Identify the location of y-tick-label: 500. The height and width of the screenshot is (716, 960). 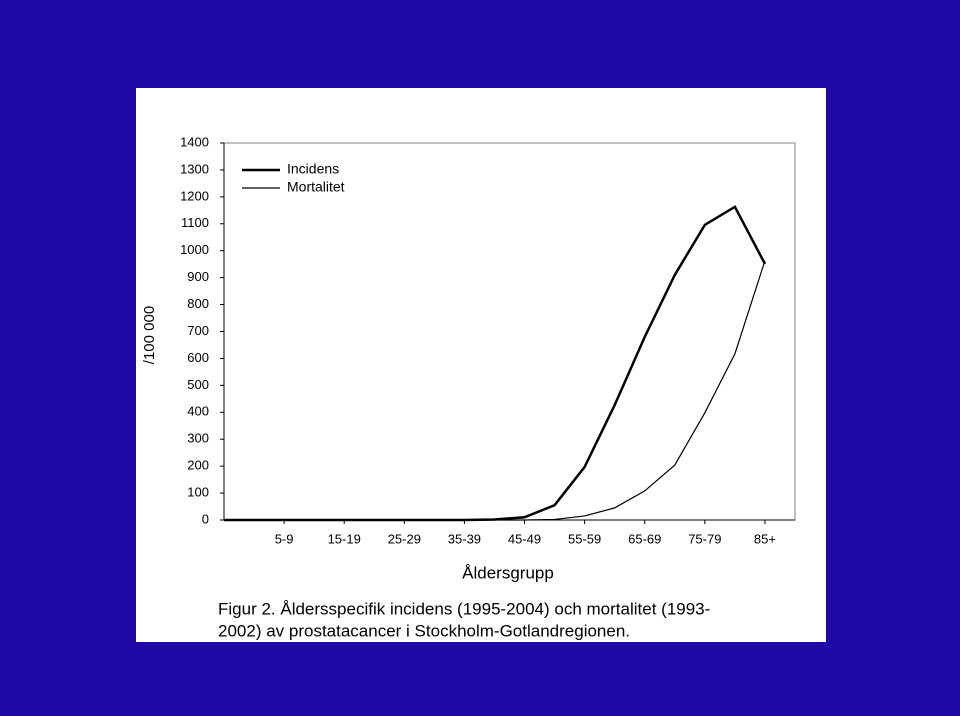
(198, 384).